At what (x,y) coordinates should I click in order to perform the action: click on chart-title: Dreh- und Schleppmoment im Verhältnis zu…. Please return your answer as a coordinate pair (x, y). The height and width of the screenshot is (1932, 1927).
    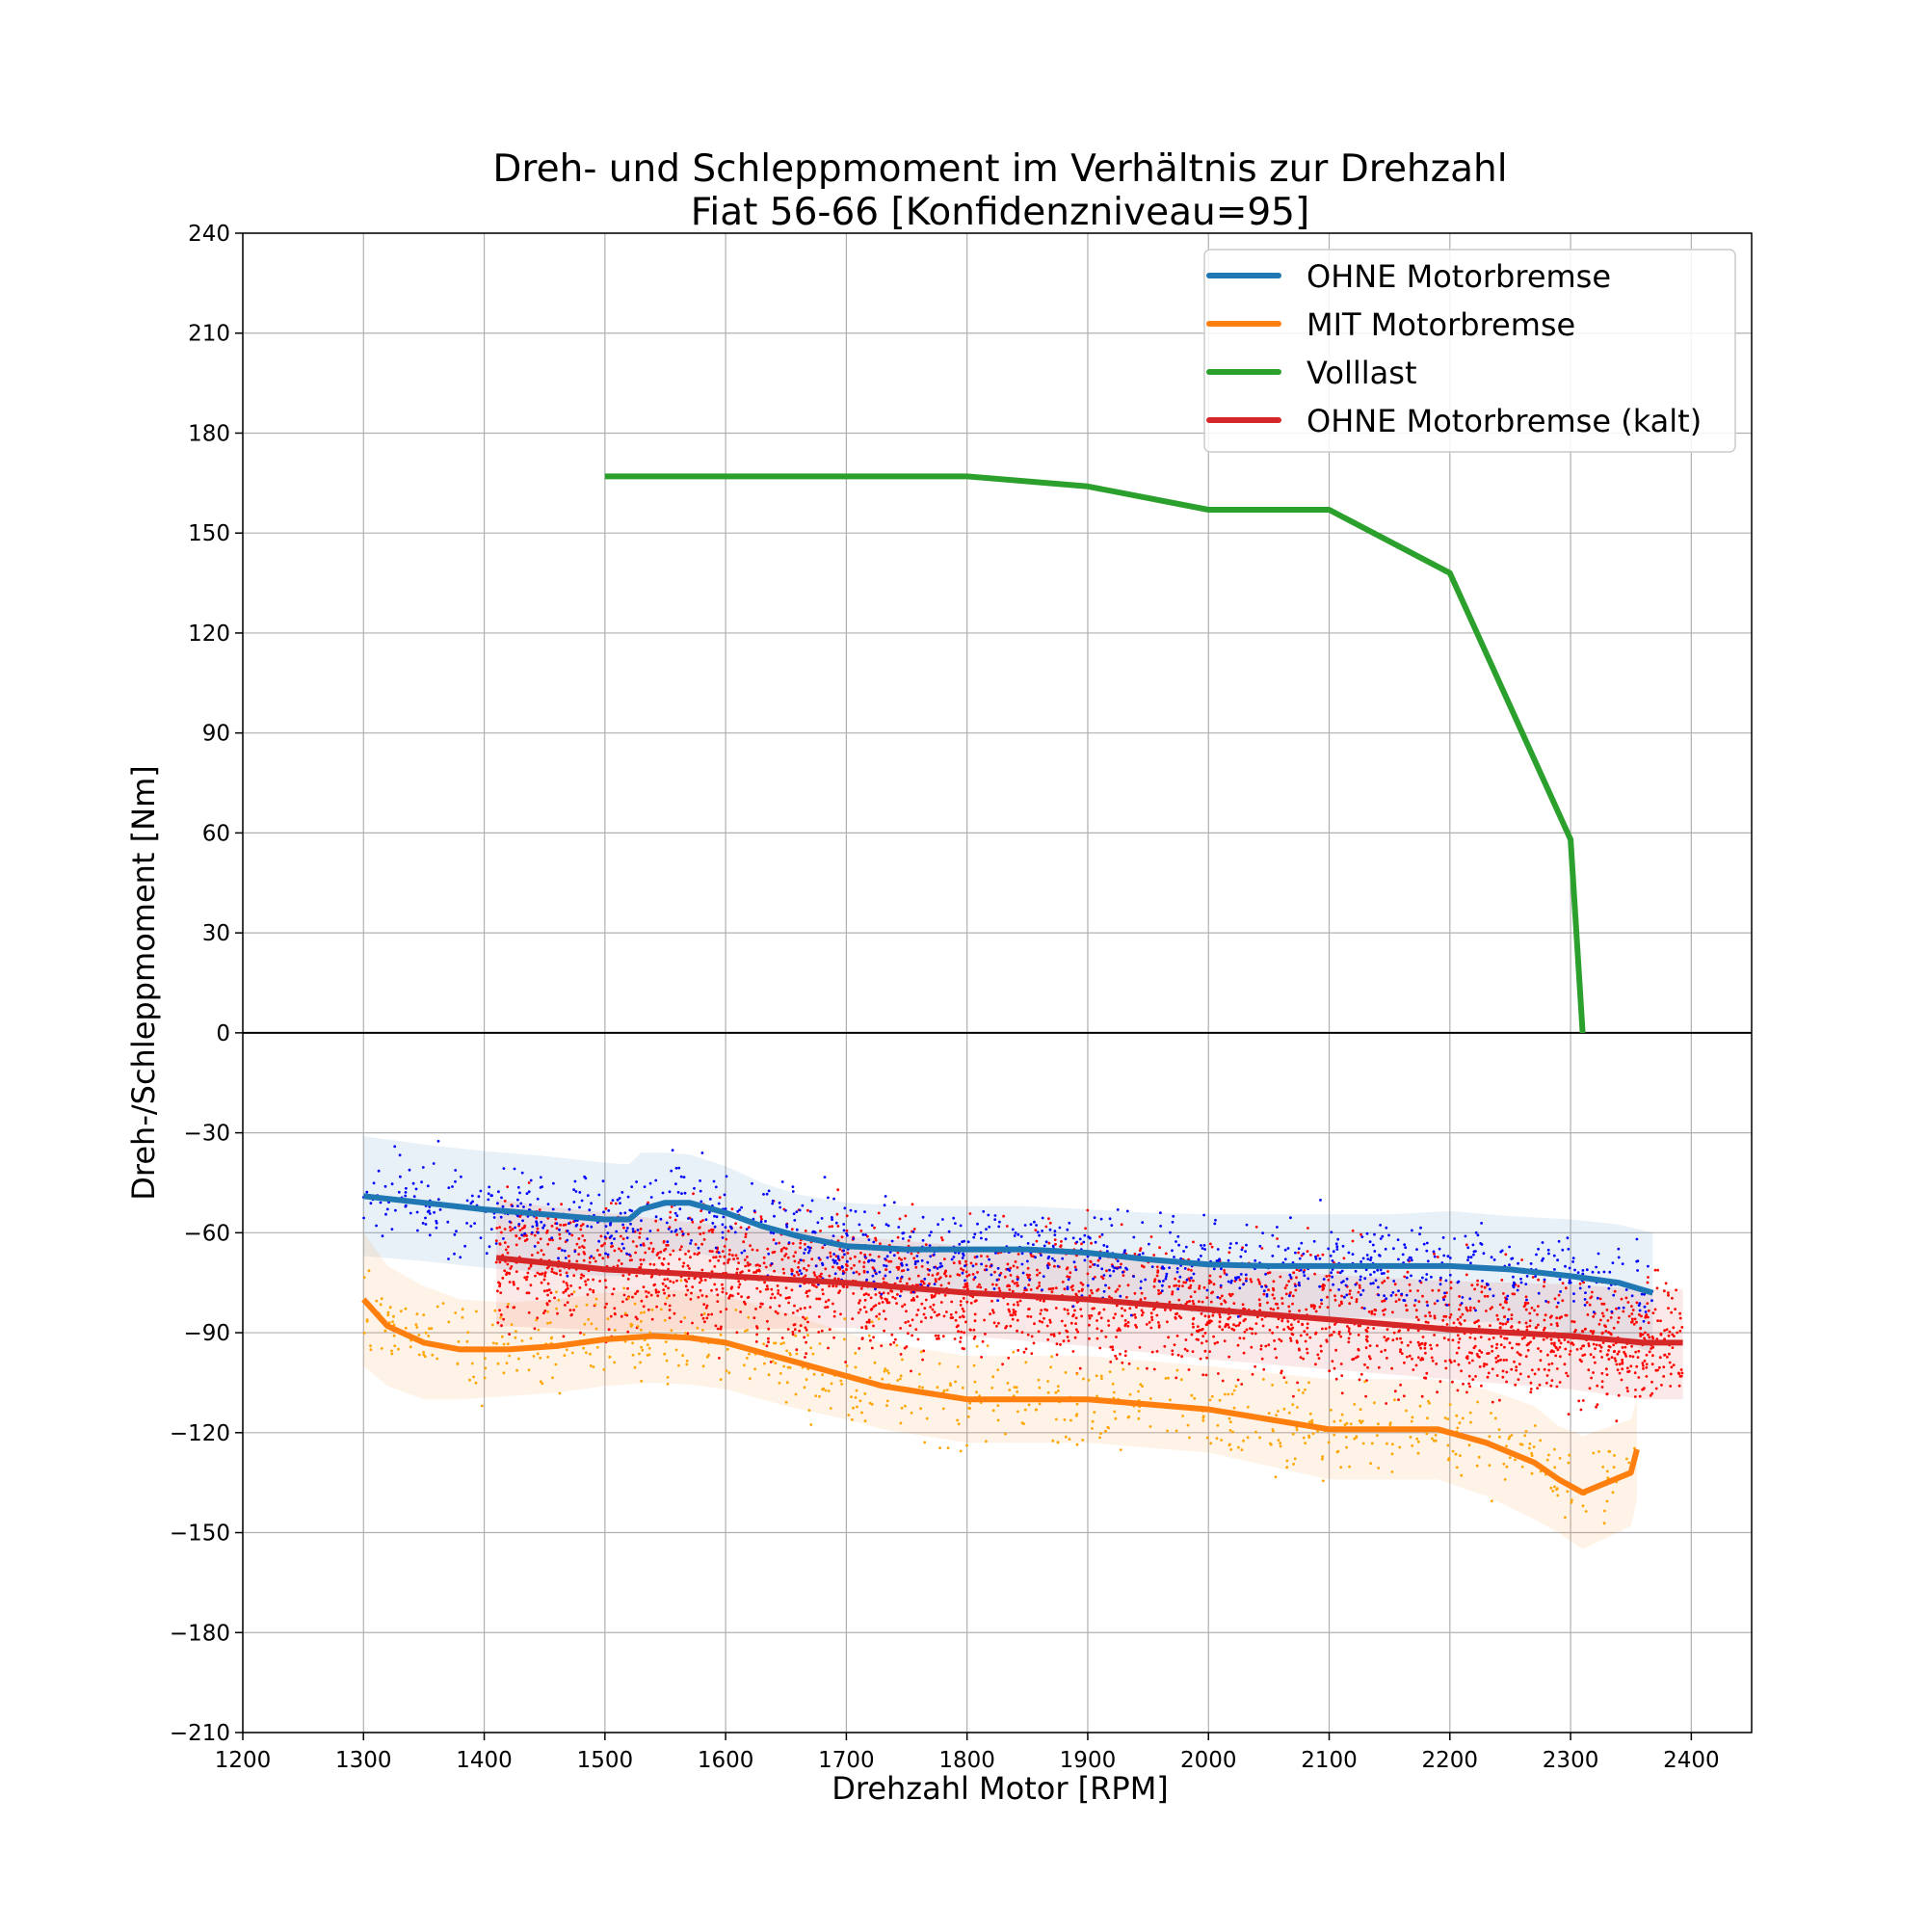
    Looking at the image, I should click on (1000, 169).